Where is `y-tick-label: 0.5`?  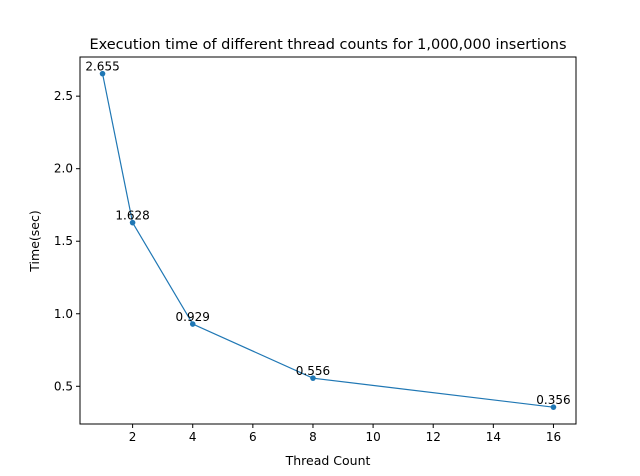
y-tick-label: 0.5 is located at coordinates (63, 386).